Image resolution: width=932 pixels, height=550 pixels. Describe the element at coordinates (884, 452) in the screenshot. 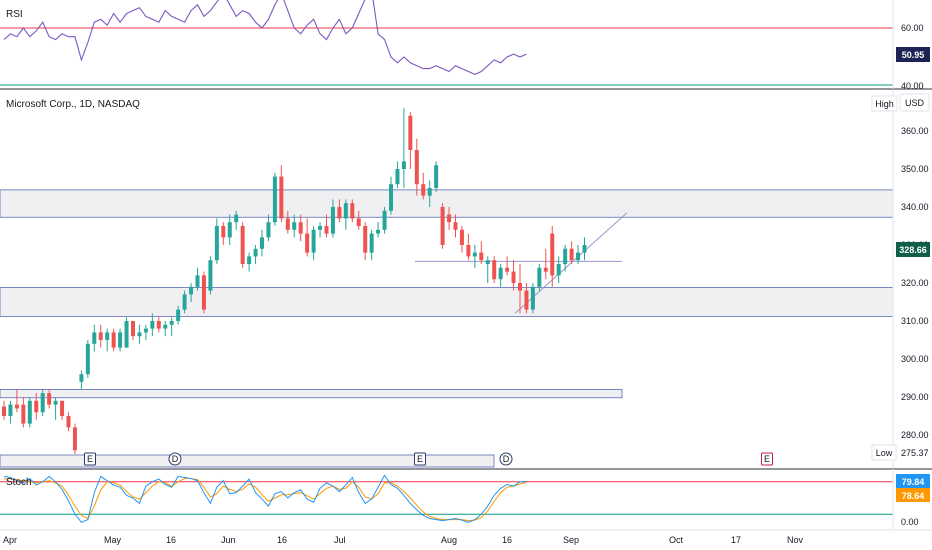

I see `low-badge` at that location.